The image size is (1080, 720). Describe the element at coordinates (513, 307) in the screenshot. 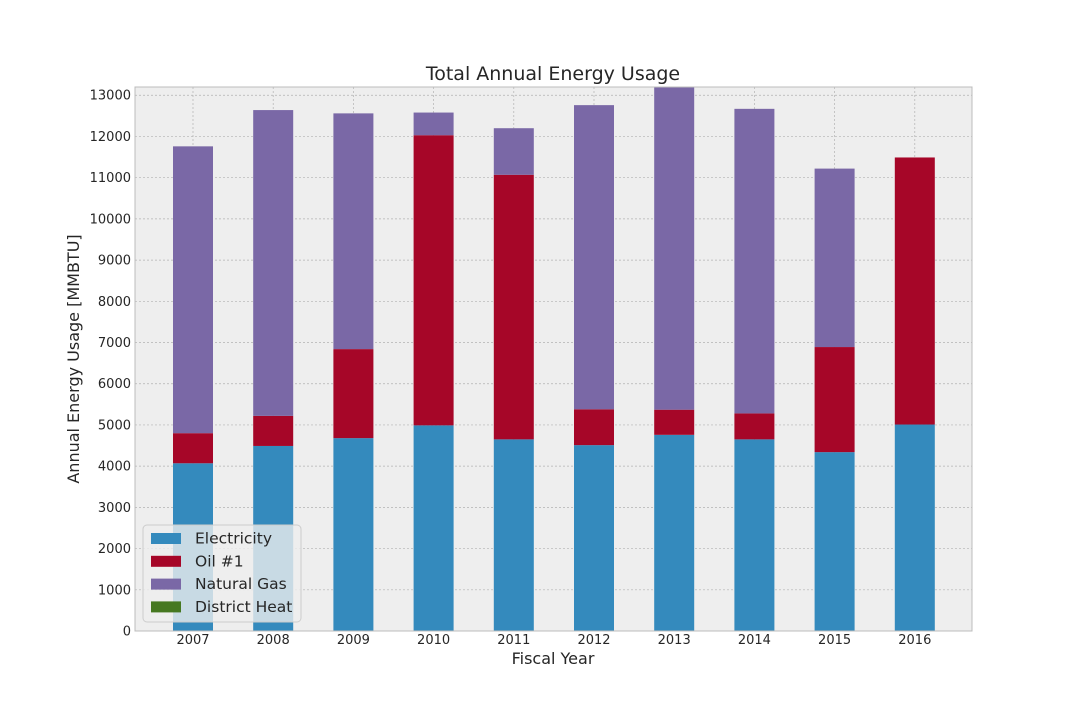

I see `bar-oil-1-2011` at that location.